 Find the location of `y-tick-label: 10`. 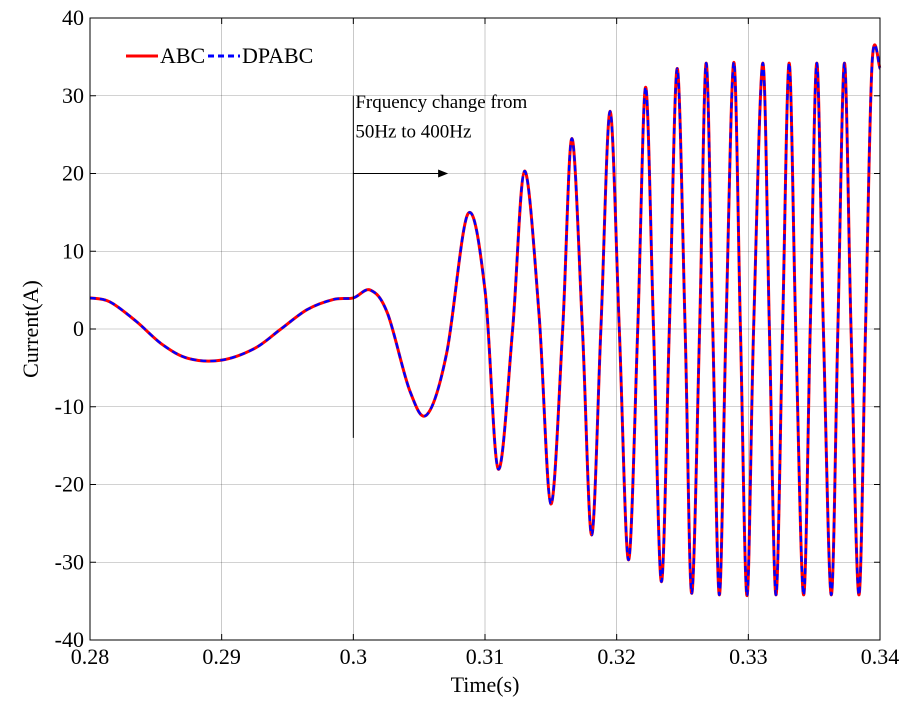

y-tick-label: 10 is located at coordinates (73, 250).